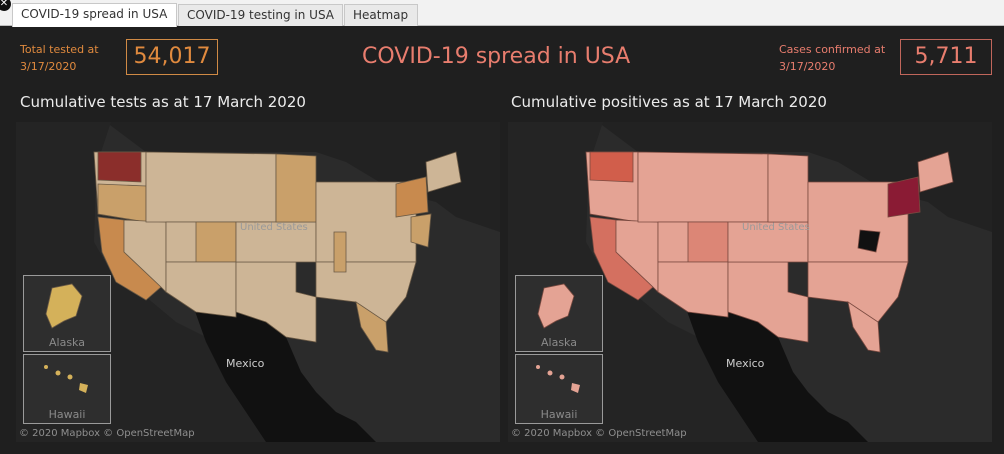 This screenshot has width=1004, height=454. I want to click on state-mid-atlantic, so click(421, 230).